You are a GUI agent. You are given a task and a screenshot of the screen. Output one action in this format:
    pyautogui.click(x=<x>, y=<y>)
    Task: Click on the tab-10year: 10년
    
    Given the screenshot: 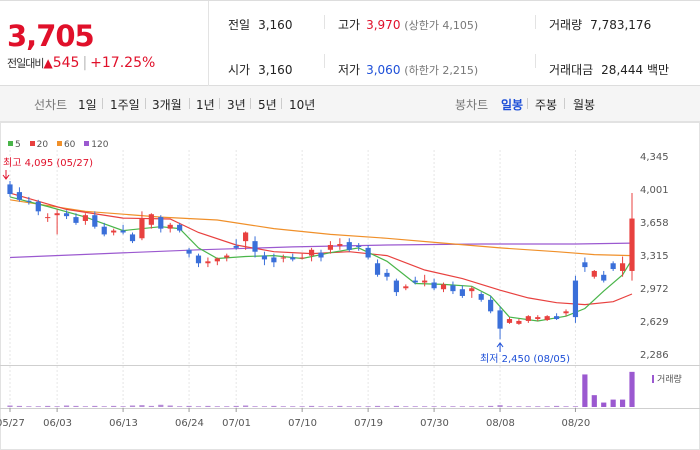 What is the action you would take?
    pyautogui.click(x=302, y=105)
    